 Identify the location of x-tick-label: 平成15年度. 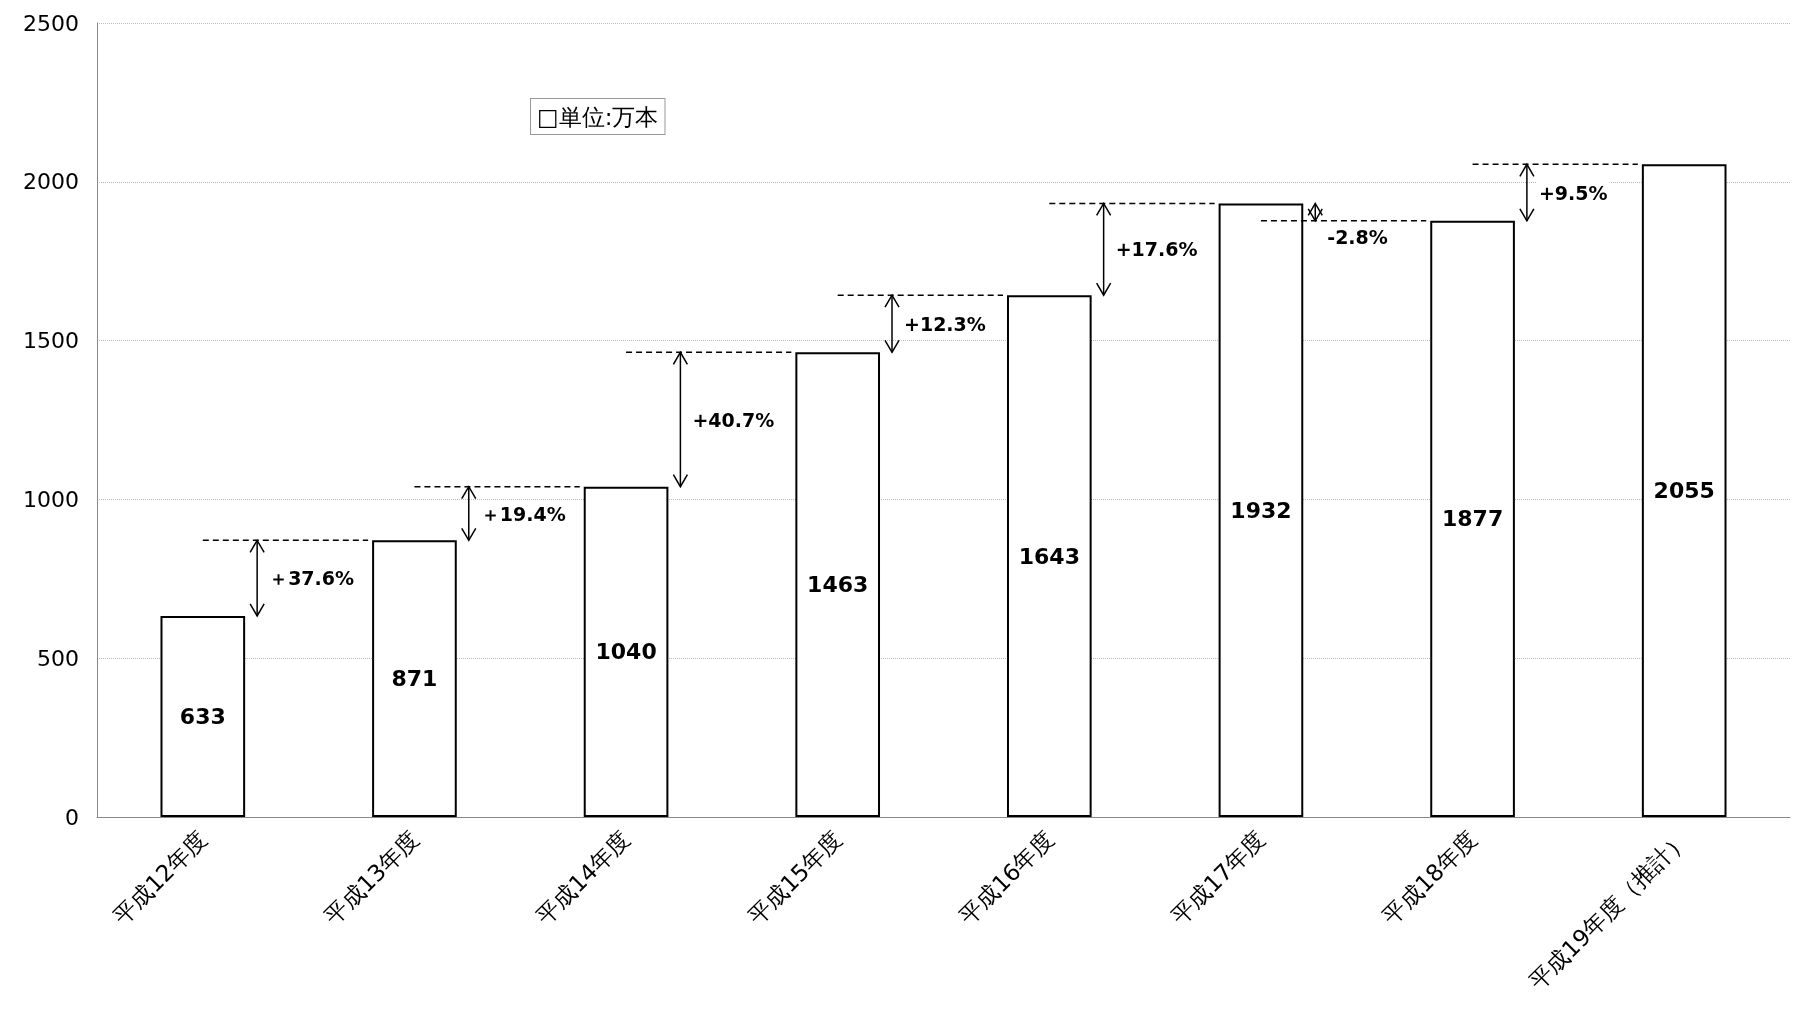
(794, 877).